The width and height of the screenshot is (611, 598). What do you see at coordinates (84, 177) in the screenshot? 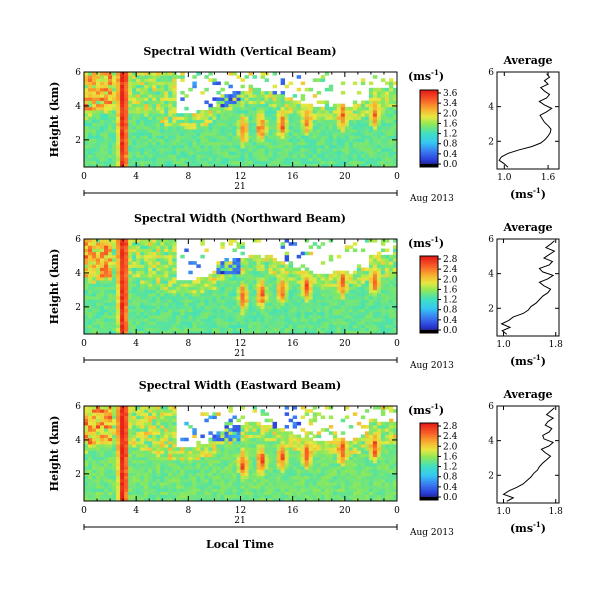
I see `x-tick-label: 0` at bounding box center [84, 177].